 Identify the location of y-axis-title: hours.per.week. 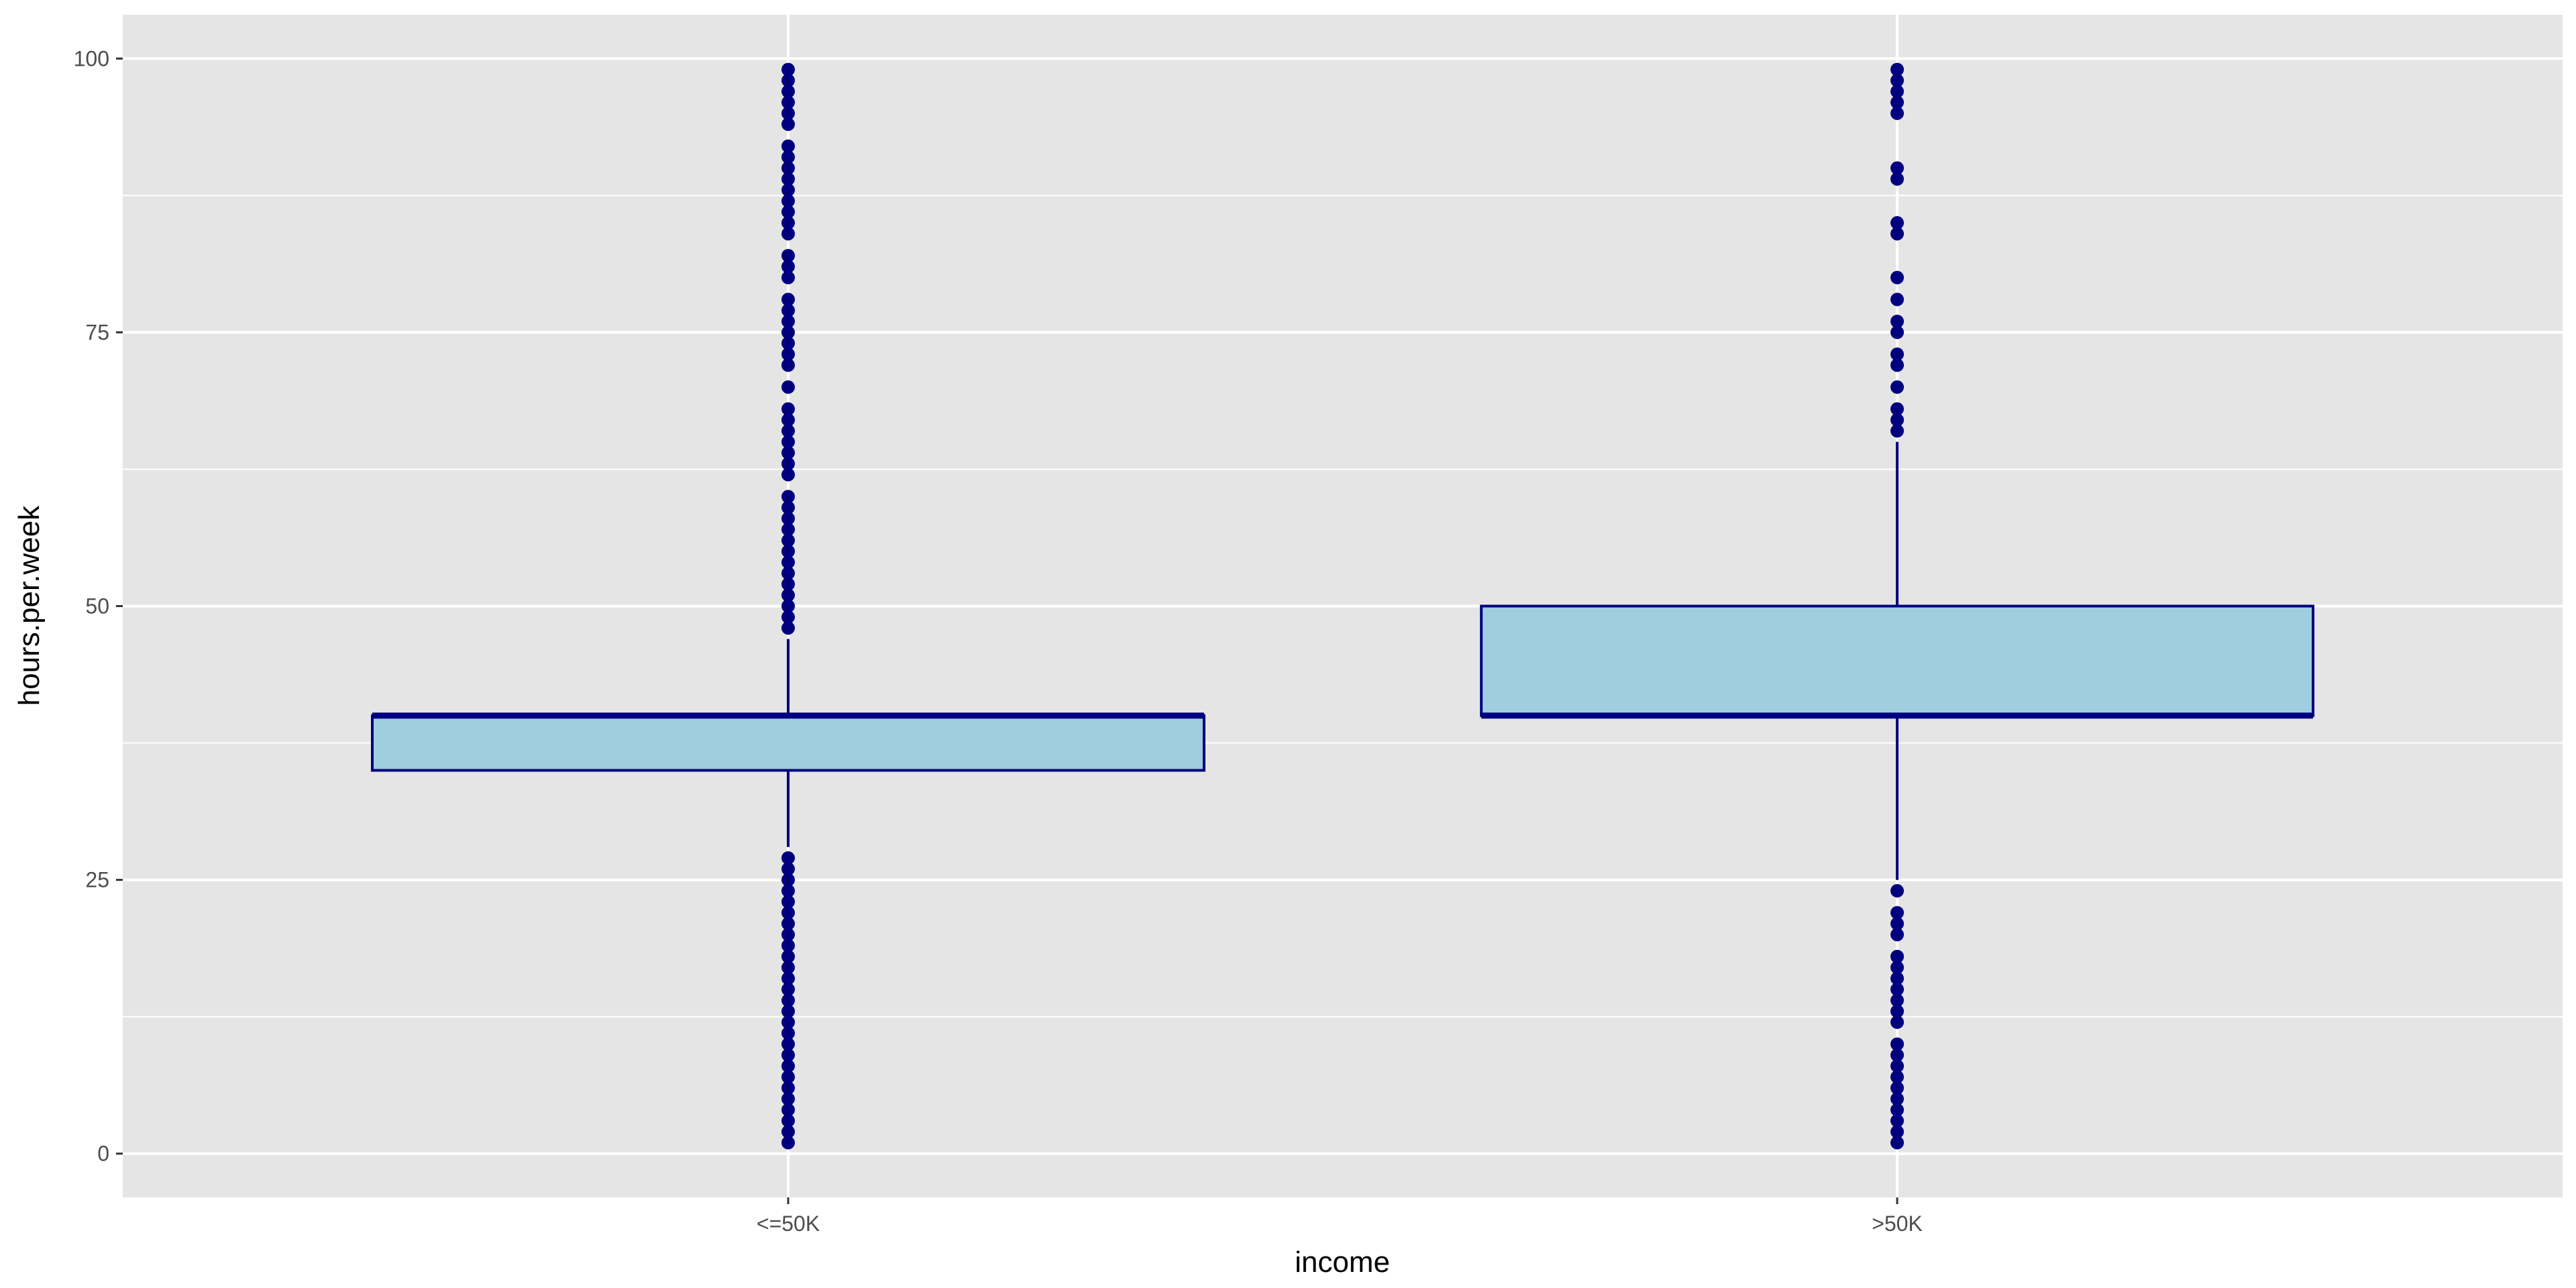
(29, 605).